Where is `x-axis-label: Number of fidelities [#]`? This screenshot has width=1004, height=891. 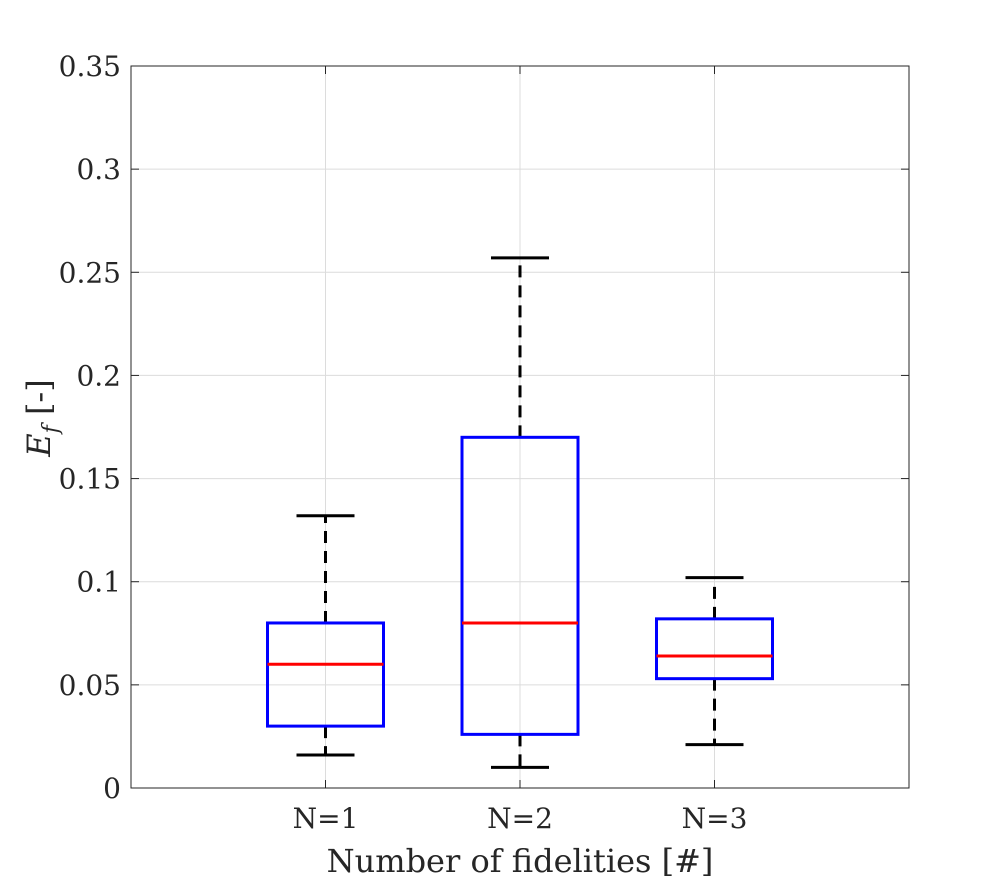 x-axis-label: Number of fidelities [#] is located at coordinates (520, 861).